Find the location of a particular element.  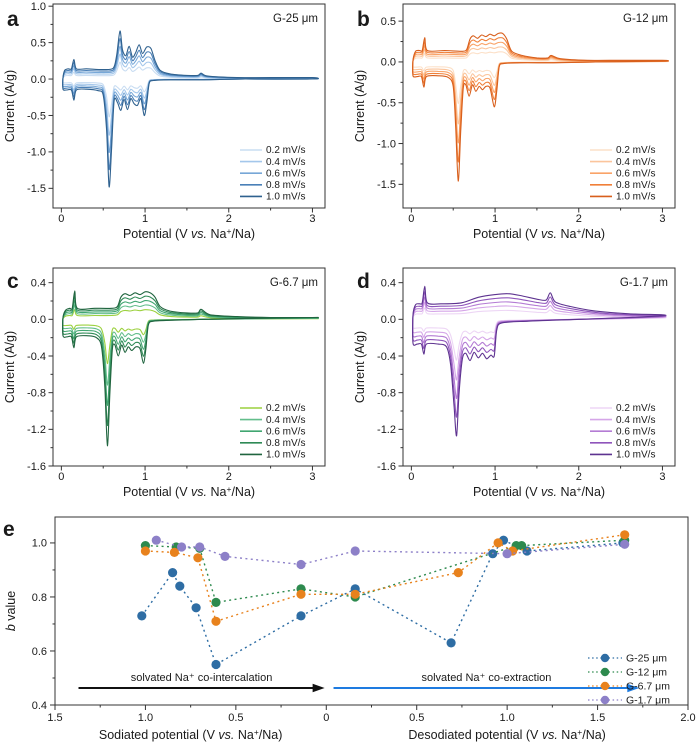

cv-curve-c-1.0mV/s is located at coordinates (190, 368).